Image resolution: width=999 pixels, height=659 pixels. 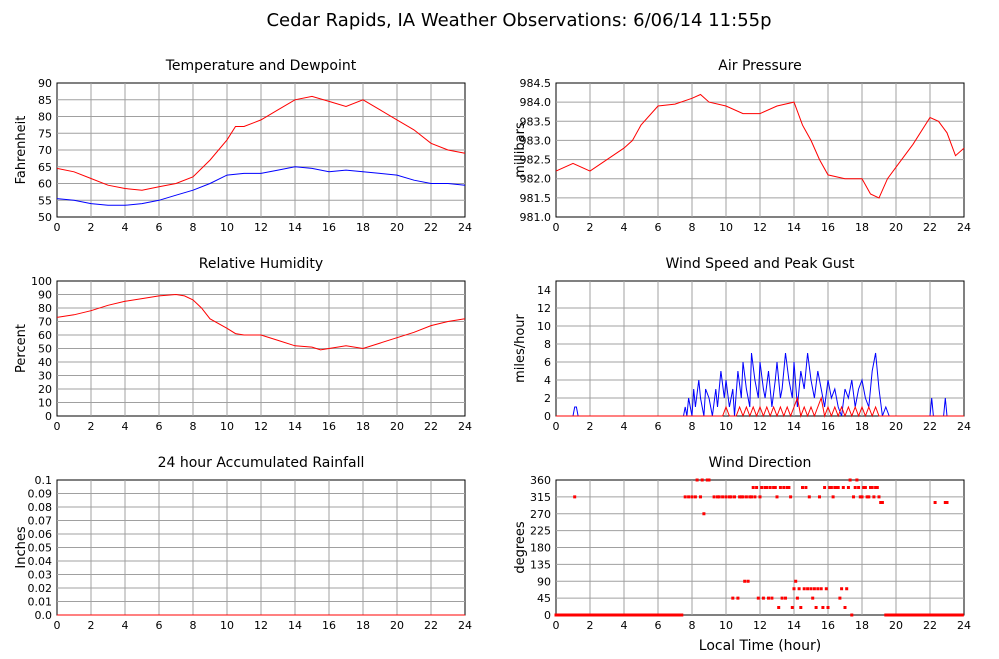 I want to click on pressure-x-tick-label: 18, so click(x=862, y=227).